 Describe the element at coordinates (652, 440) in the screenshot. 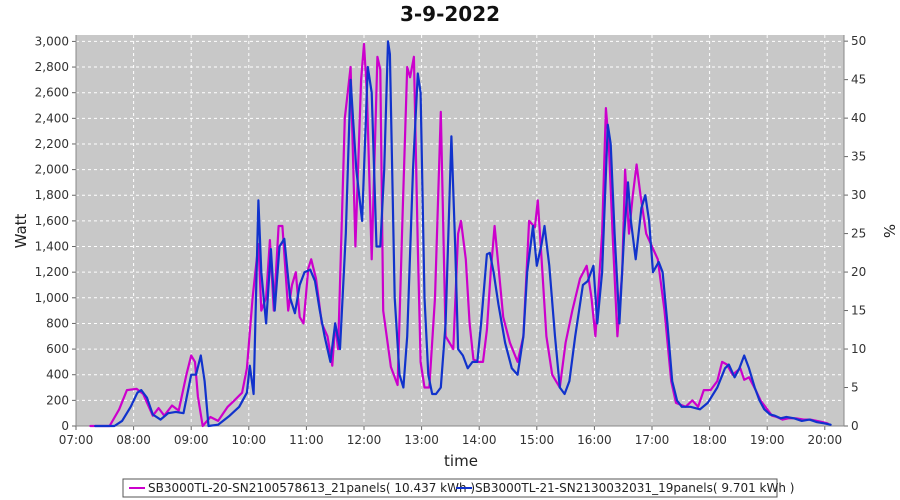

I see `x-tick-label: 17:00` at that location.